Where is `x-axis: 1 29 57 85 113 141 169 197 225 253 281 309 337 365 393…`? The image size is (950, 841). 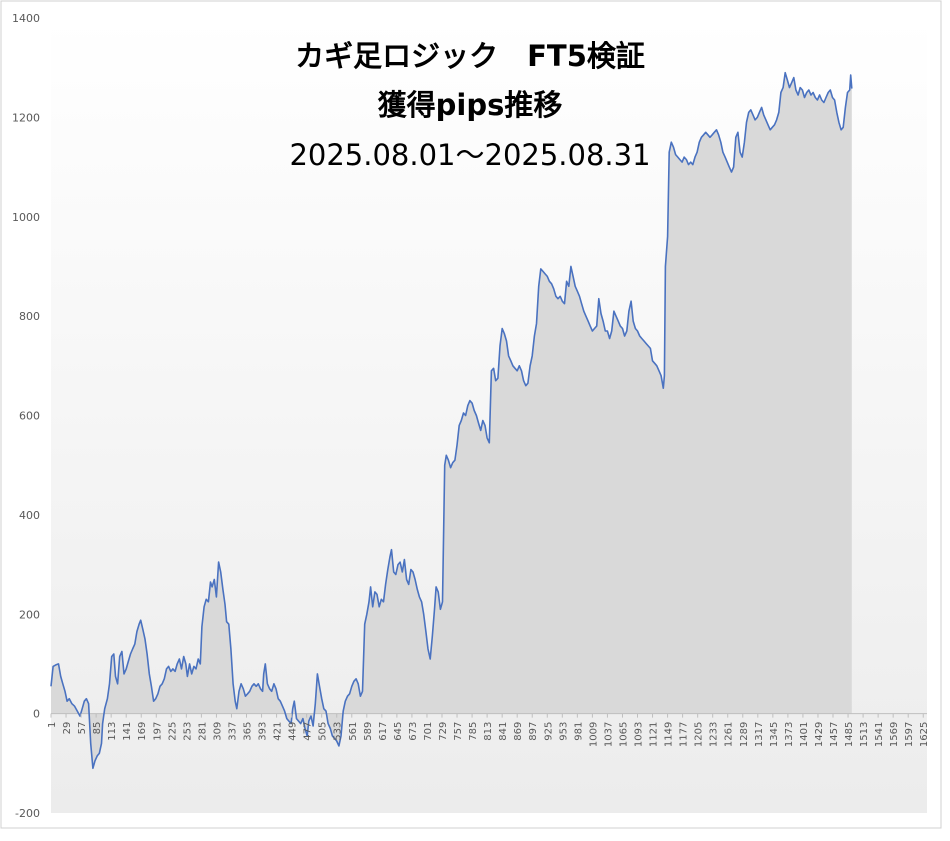 x-axis: 1 29 57 85 113 141 169 197 225 253 281 309 337 365 393… is located at coordinates (488, 730).